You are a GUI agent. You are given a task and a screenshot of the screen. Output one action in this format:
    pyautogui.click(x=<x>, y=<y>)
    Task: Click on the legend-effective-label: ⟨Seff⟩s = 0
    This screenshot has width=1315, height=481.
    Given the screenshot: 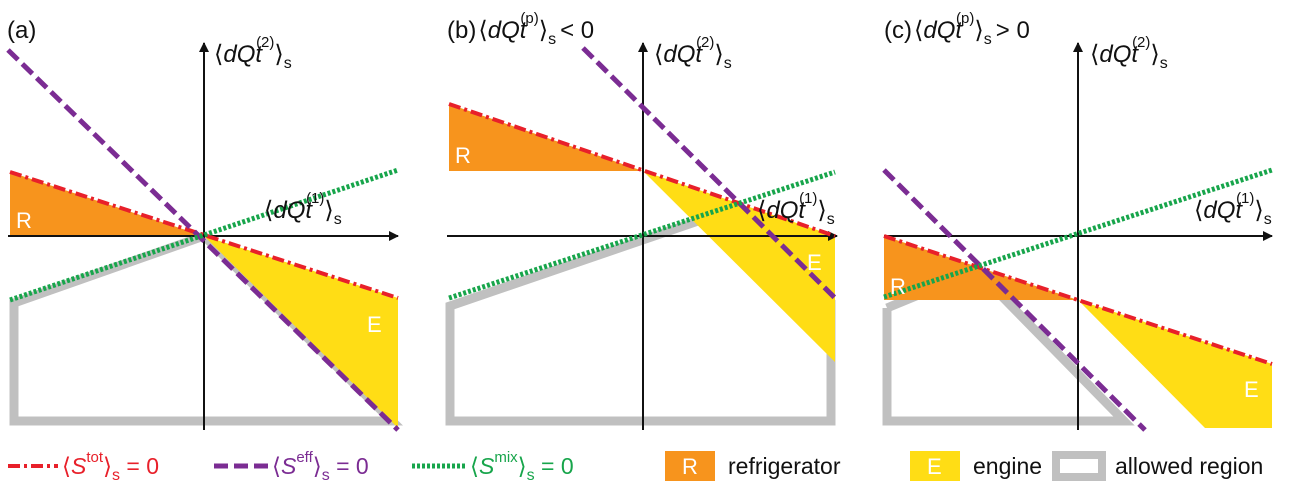 What is the action you would take?
    pyautogui.click(x=320, y=465)
    